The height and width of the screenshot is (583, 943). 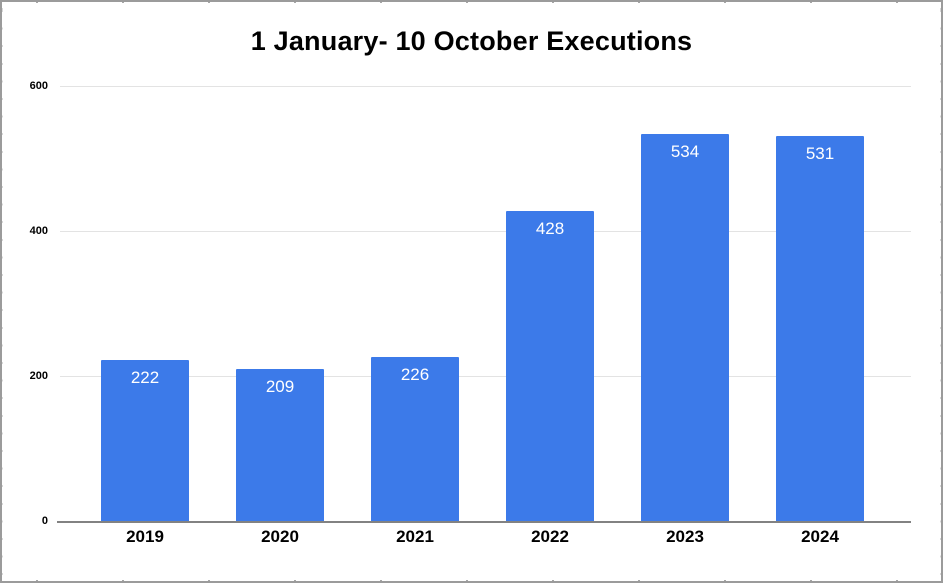 What do you see at coordinates (685, 151) in the screenshot?
I see `value-label-2023: 534` at bounding box center [685, 151].